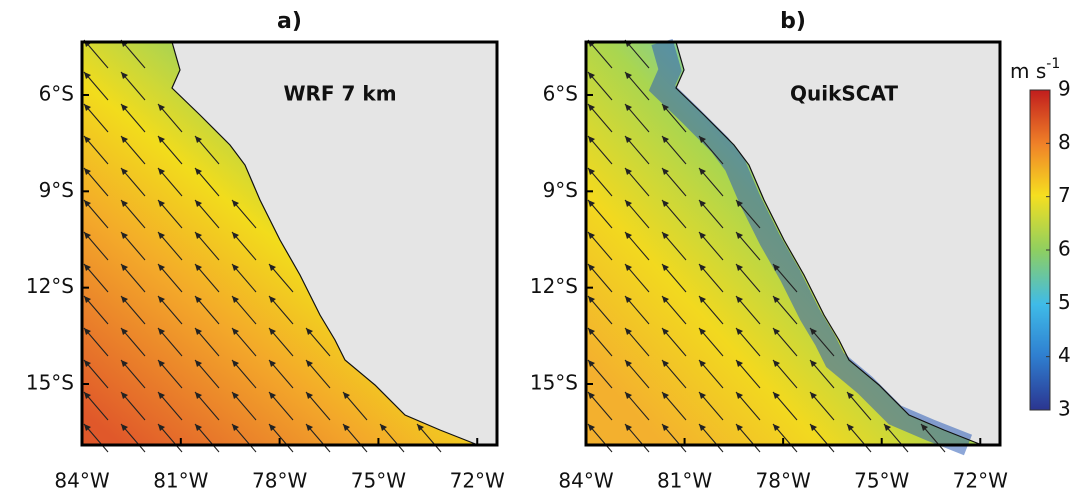 The height and width of the screenshot is (502, 1076). What do you see at coordinates (50, 286) in the screenshot?
I see `y-tick-label: 12°S` at bounding box center [50, 286].